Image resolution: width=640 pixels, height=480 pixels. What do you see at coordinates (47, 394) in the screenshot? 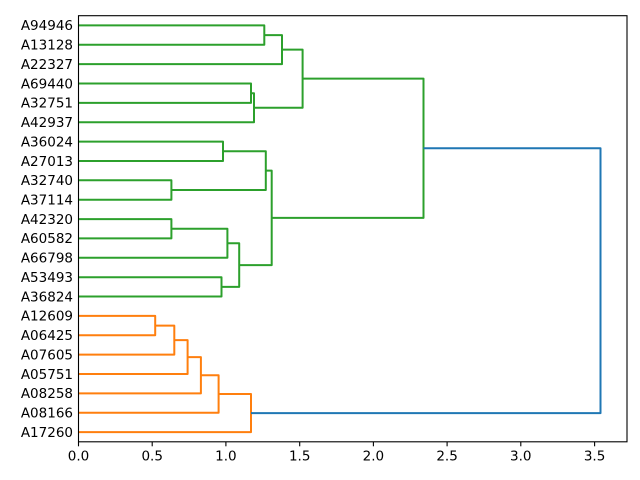
I see `leaf-label: A08258` at bounding box center [47, 394].